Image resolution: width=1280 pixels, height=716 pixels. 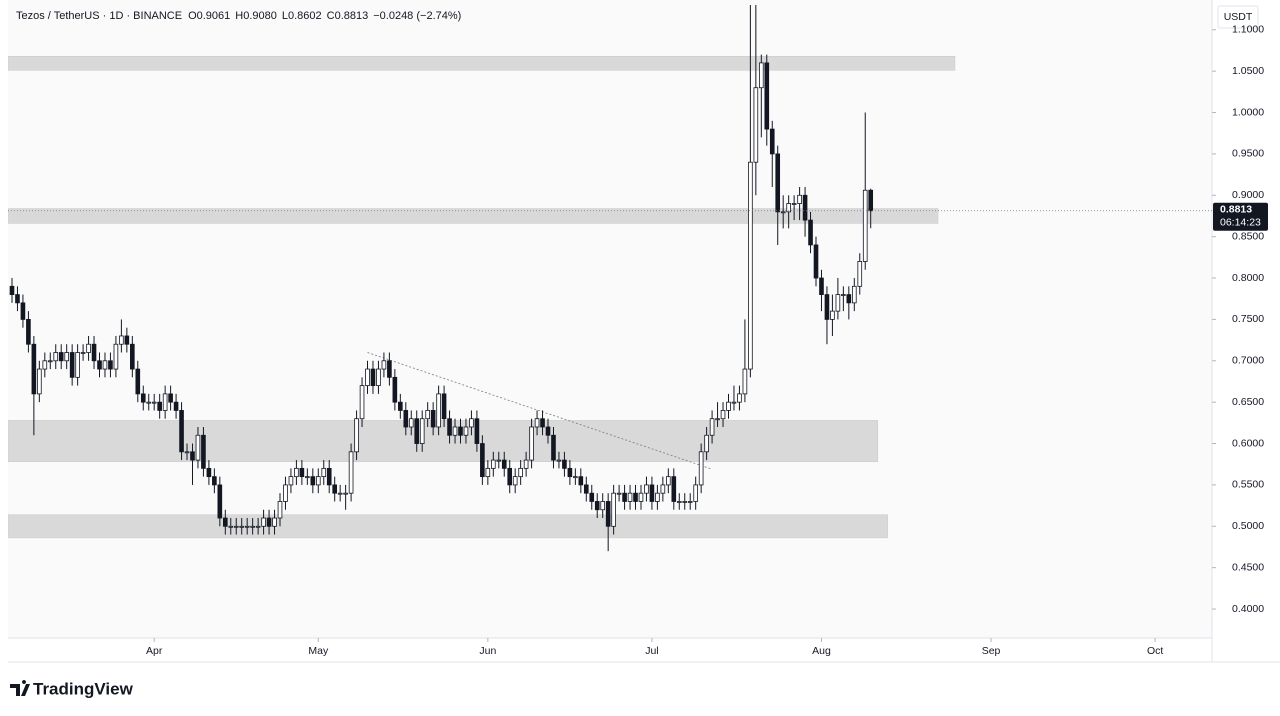 What do you see at coordinates (99, 16) in the screenshot?
I see `symbol: Tezos / TetherUS · 1D · BINANCE` at bounding box center [99, 16].